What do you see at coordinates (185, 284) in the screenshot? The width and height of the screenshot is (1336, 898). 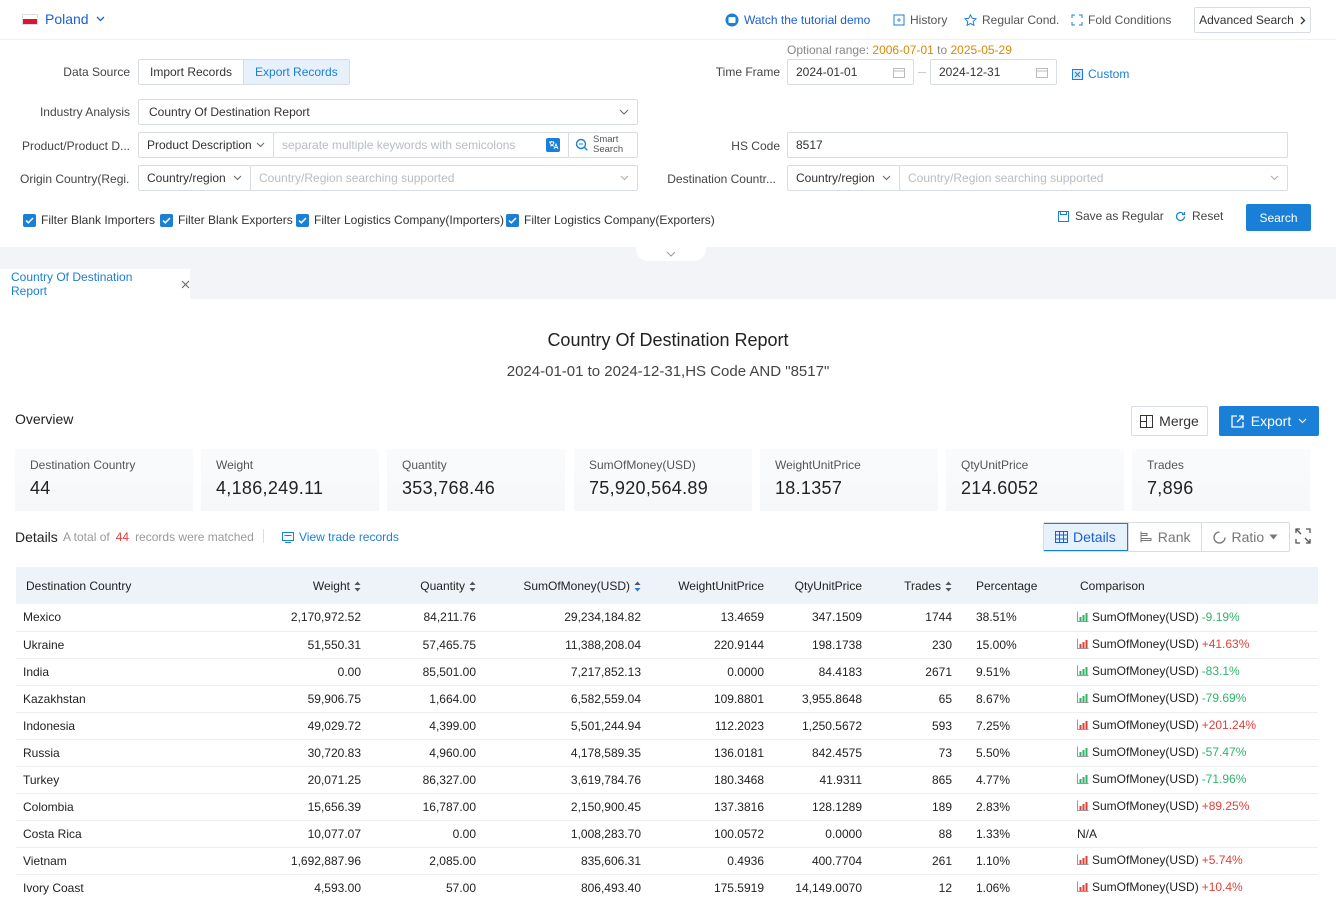 I see `close-icon` at bounding box center [185, 284].